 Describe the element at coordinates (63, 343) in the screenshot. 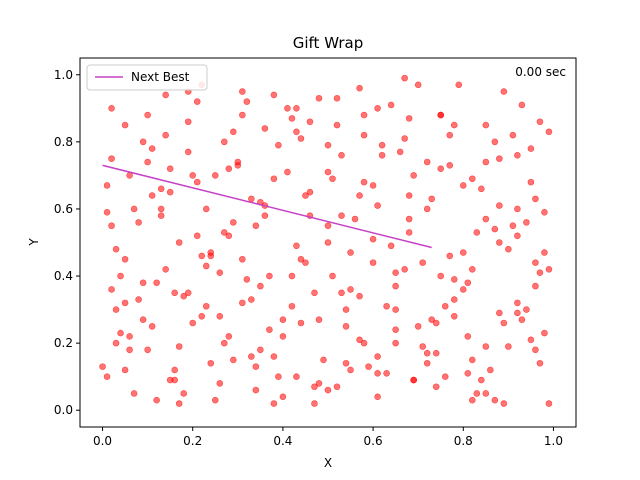

I see `y-tick-label: 0.2` at that location.